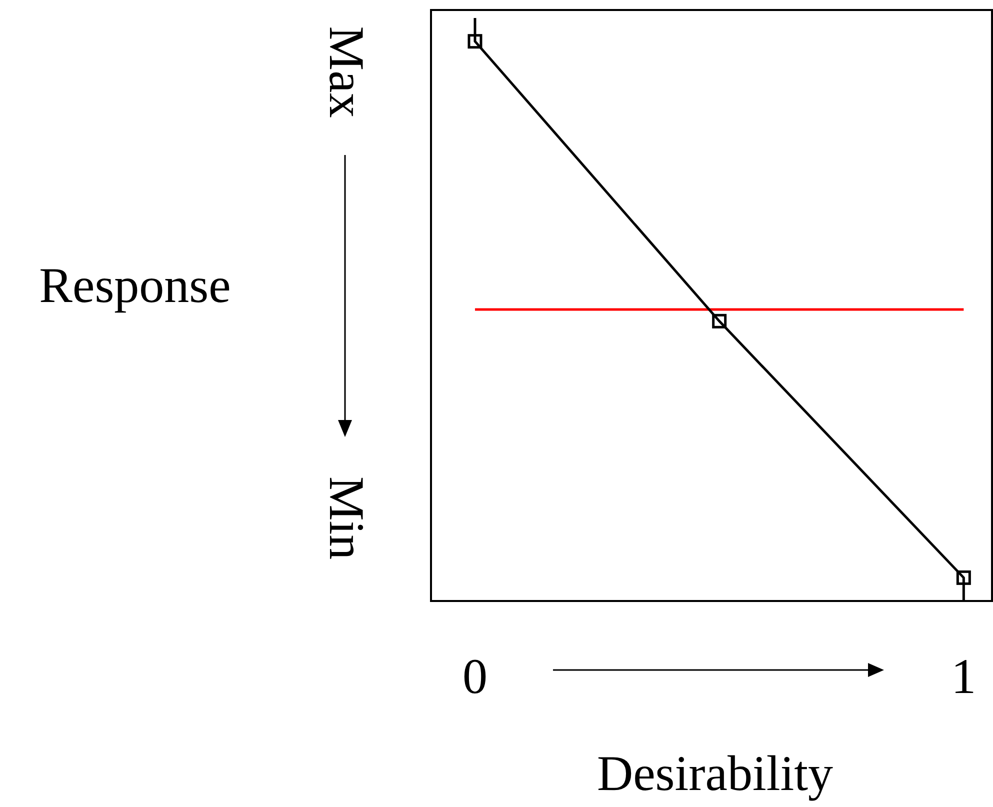 This screenshot has width=993, height=807. What do you see at coordinates (347, 72) in the screenshot?
I see `text: Max` at bounding box center [347, 72].